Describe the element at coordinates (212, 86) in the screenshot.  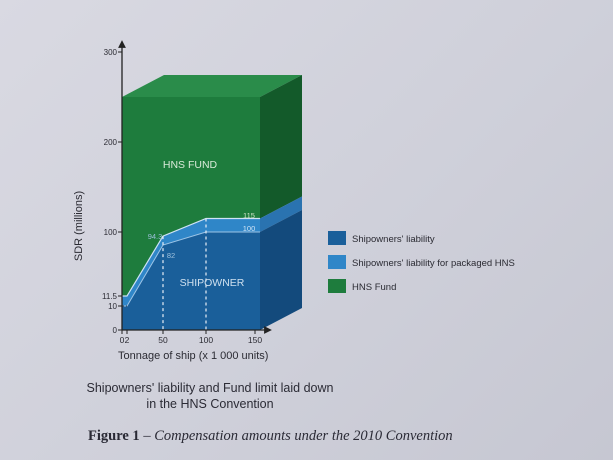
I see `hns-fund-top-face` at that location.